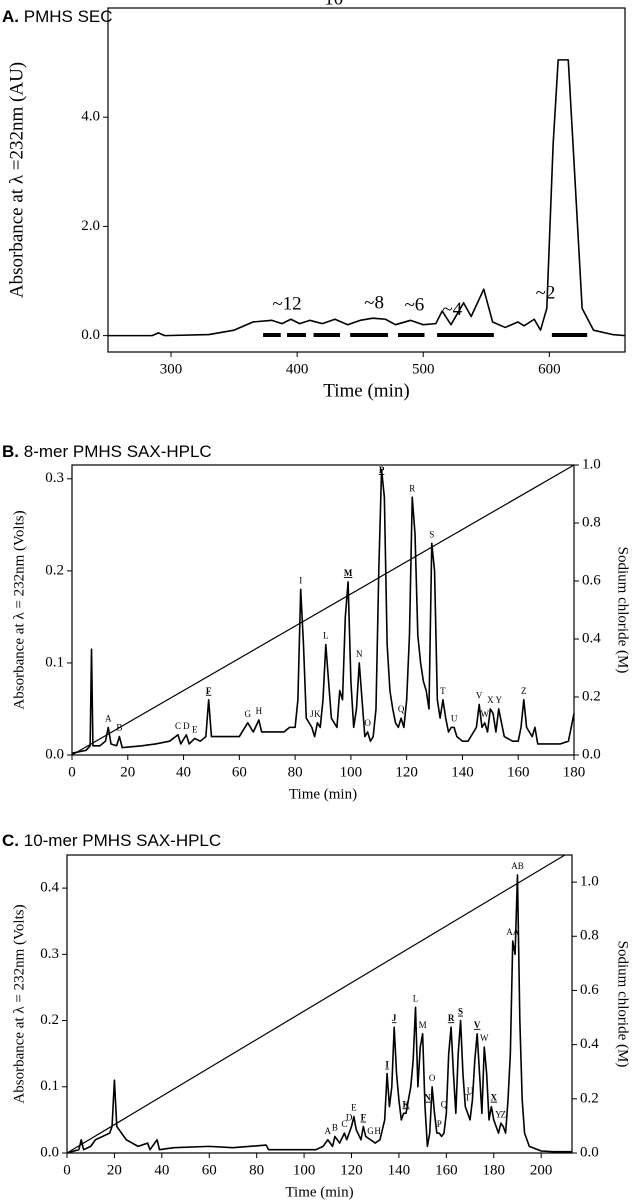 This screenshot has width=633, height=1201. What do you see at coordinates (256, 1170) in the screenshot?
I see `x-tick-label: 80` at bounding box center [256, 1170].